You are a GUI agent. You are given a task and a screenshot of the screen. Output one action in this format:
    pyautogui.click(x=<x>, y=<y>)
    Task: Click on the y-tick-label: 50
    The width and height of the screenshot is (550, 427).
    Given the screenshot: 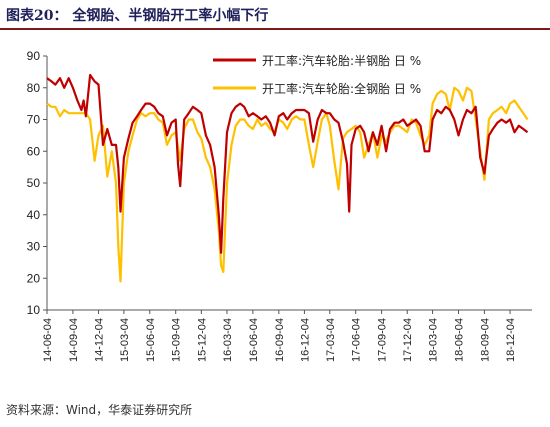 What is the action you would take?
    pyautogui.click(x=34, y=183)
    